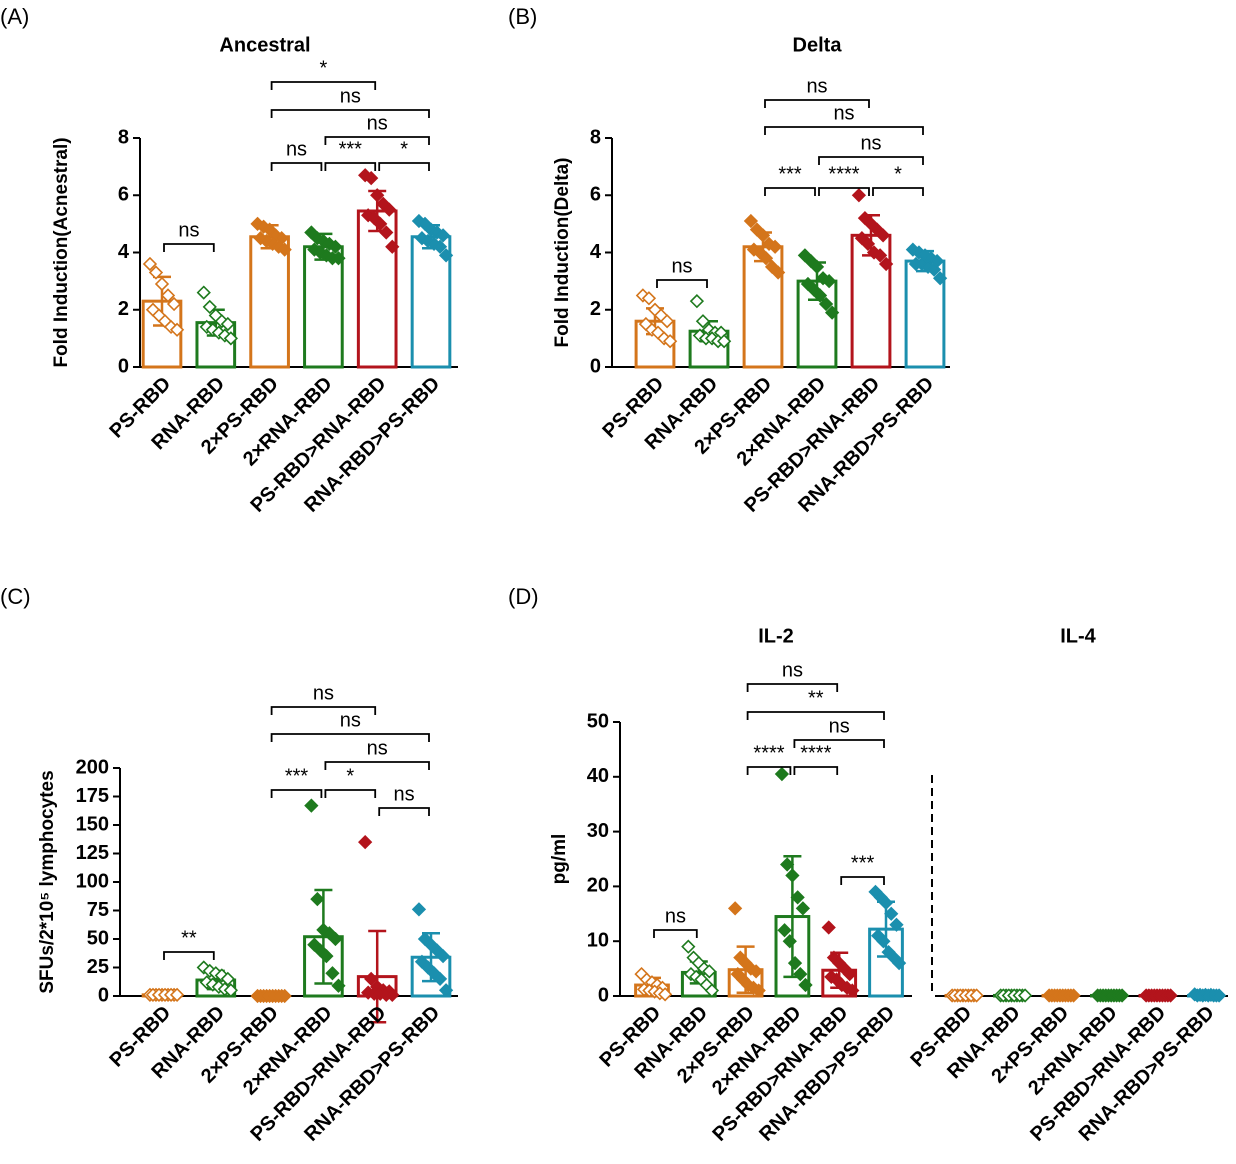 The height and width of the screenshot is (1164, 1236). What do you see at coordinates (47, 881) in the screenshot?
I see `y-axis-label: SFUs/2*10⁵ lymphocytes` at bounding box center [47, 881].